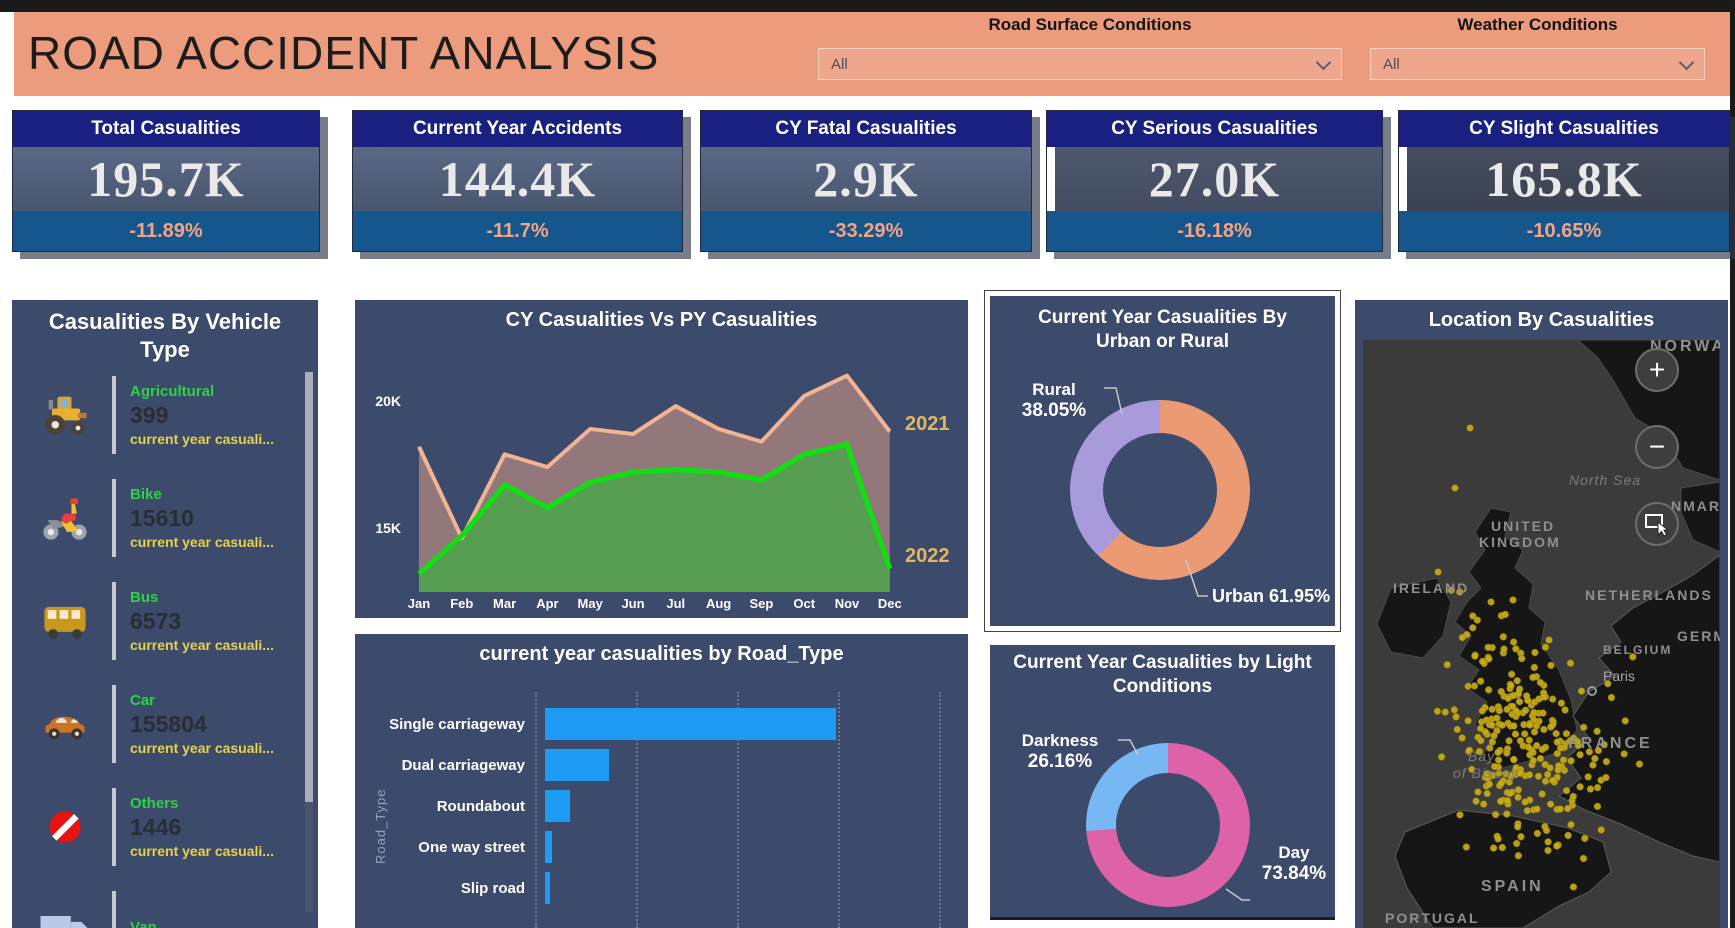  What do you see at coordinates (1657, 370) in the screenshot?
I see `zoom-in-button: +` at bounding box center [1657, 370].